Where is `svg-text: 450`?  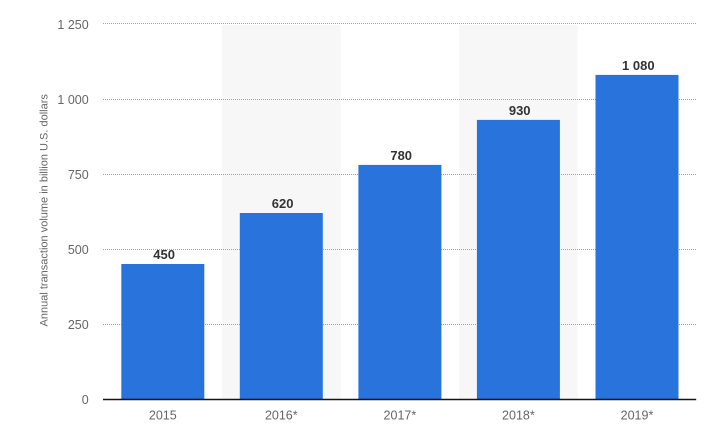 svg-text: 450 is located at coordinates (164, 254).